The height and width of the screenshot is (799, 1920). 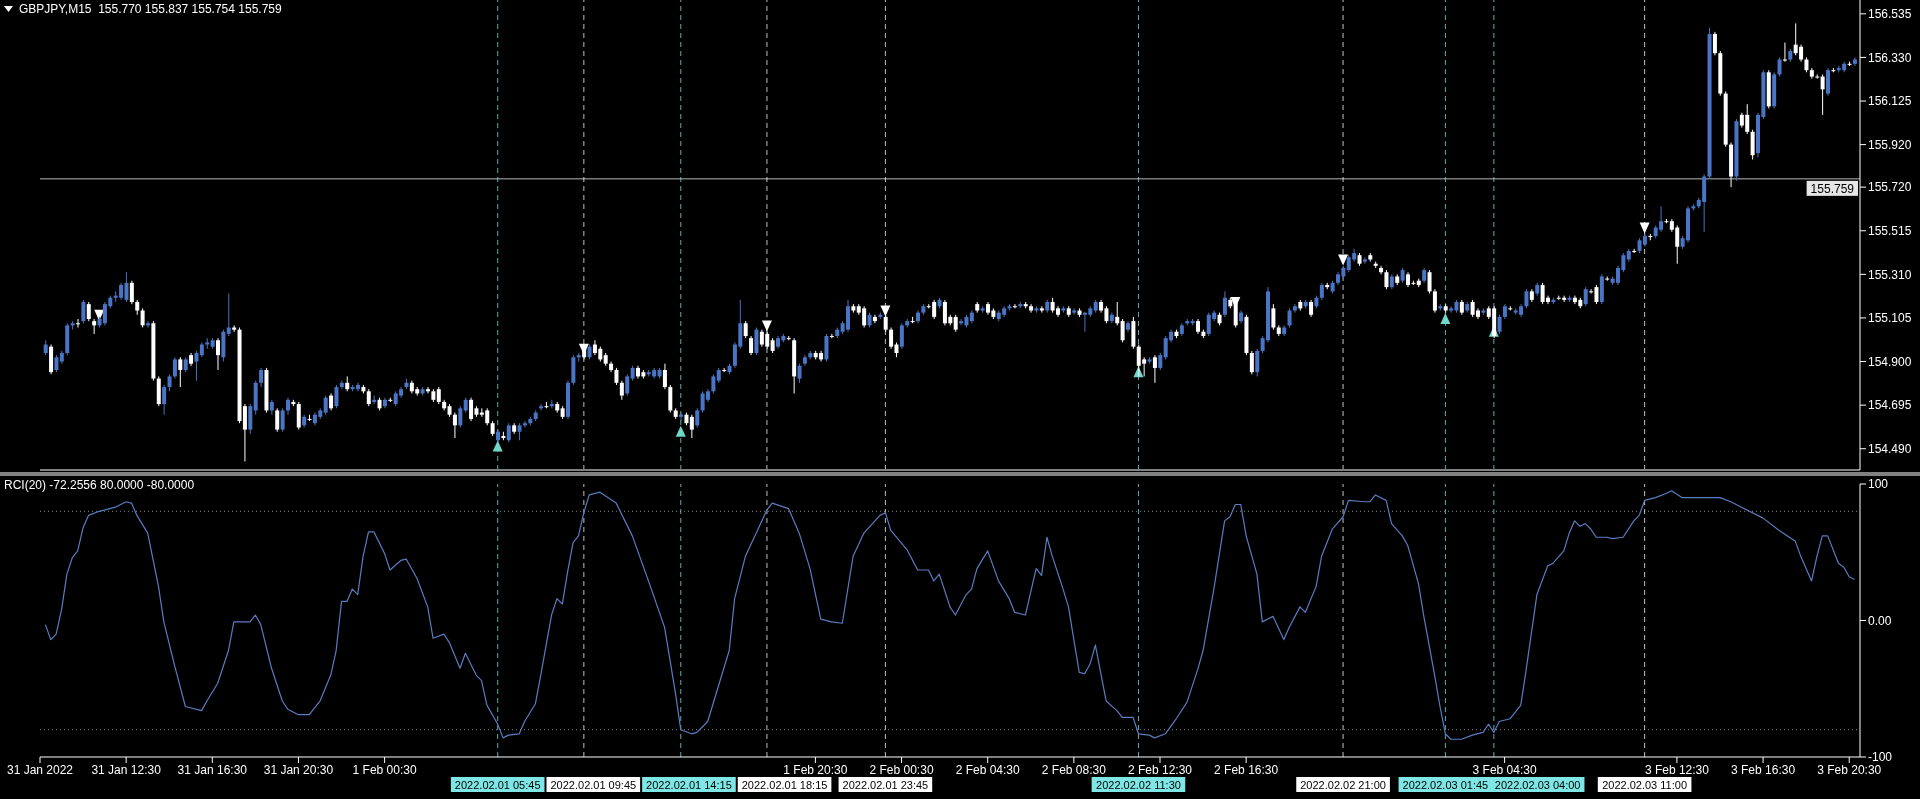 What do you see at coordinates (1849, 769) in the screenshot?
I see `x-tick-label: 3 Feb 20:30` at bounding box center [1849, 769].